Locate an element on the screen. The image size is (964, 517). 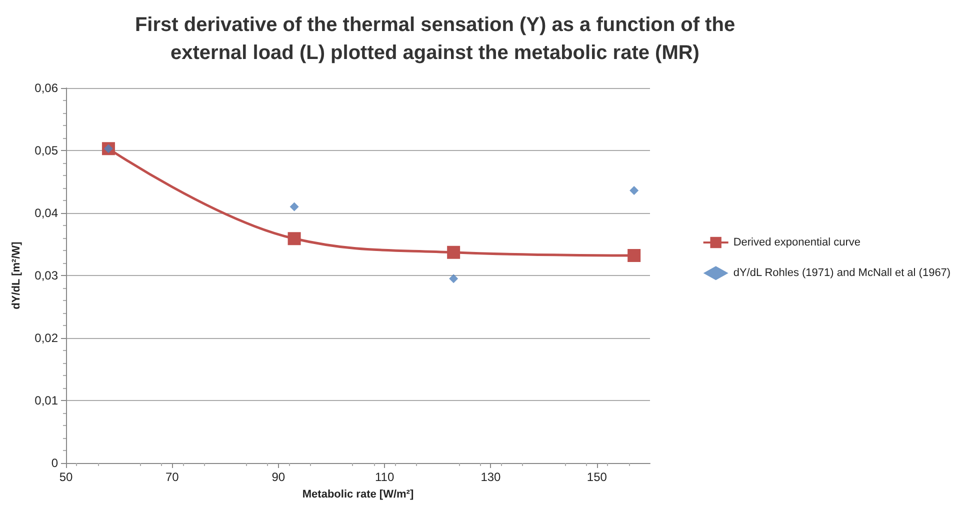
y-tick-label: 0,03 is located at coordinates (46, 275).